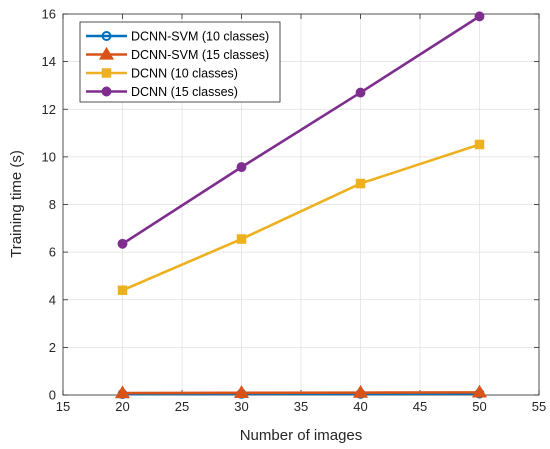 The height and width of the screenshot is (449, 550). Describe the element at coordinates (49, 109) in the screenshot. I see `y-tick-label: 12` at that location.